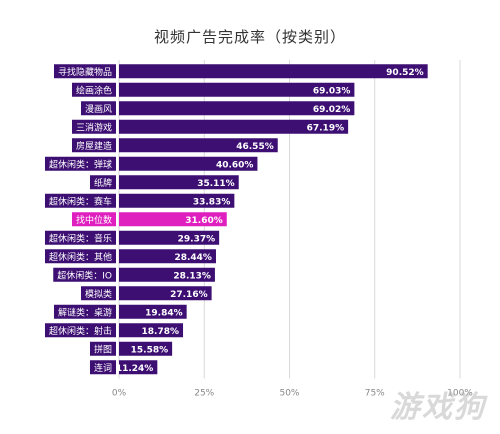 The image size is (500, 434). I want to click on category-label: 绘画涂色, so click(94, 90).